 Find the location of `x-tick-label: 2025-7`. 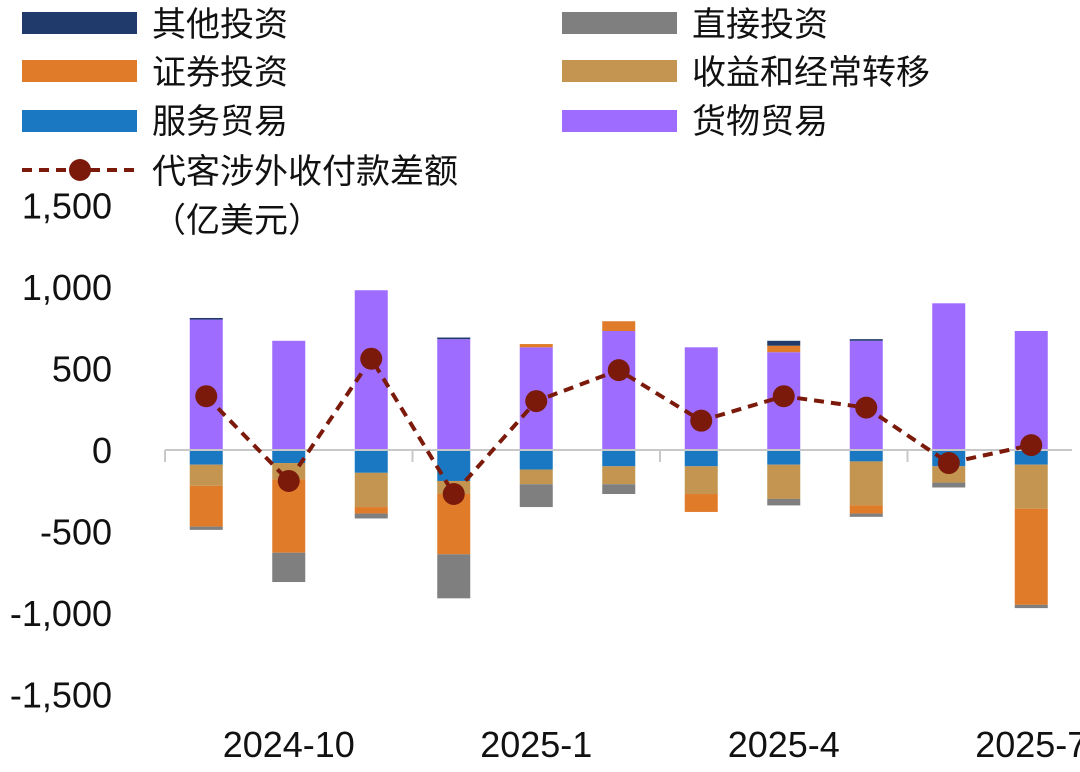

x-tick-label: 2025-7 is located at coordinates (1027, 744).